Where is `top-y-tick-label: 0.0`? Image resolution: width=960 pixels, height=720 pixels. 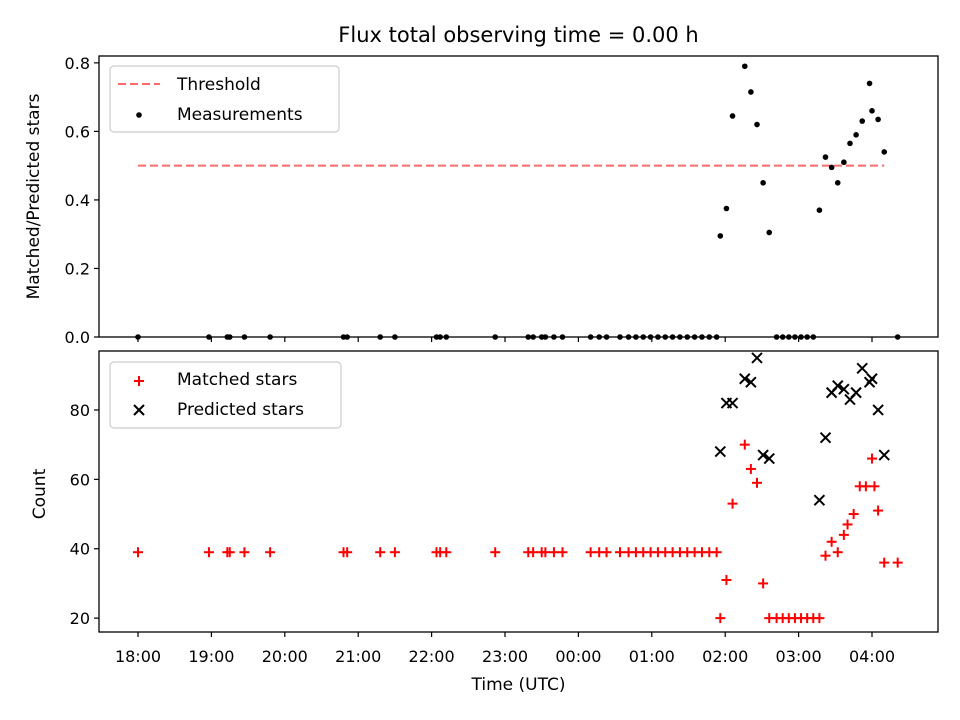 top-y-tick-label: 0.0 is located at coordinates (77, 337).